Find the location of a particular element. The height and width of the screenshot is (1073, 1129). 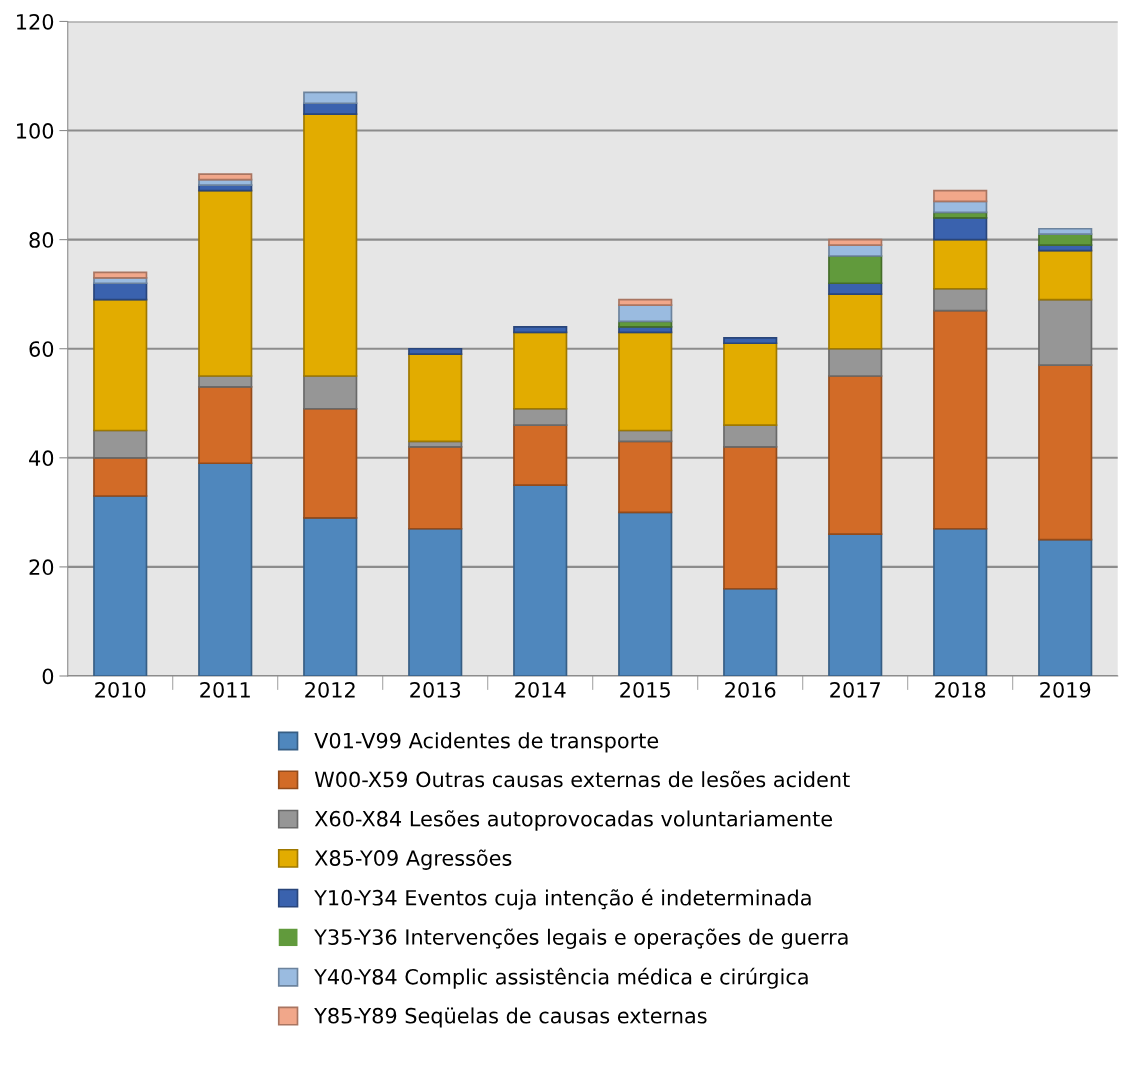

y-tick-label: 0 is located at coordinates (48, 676).